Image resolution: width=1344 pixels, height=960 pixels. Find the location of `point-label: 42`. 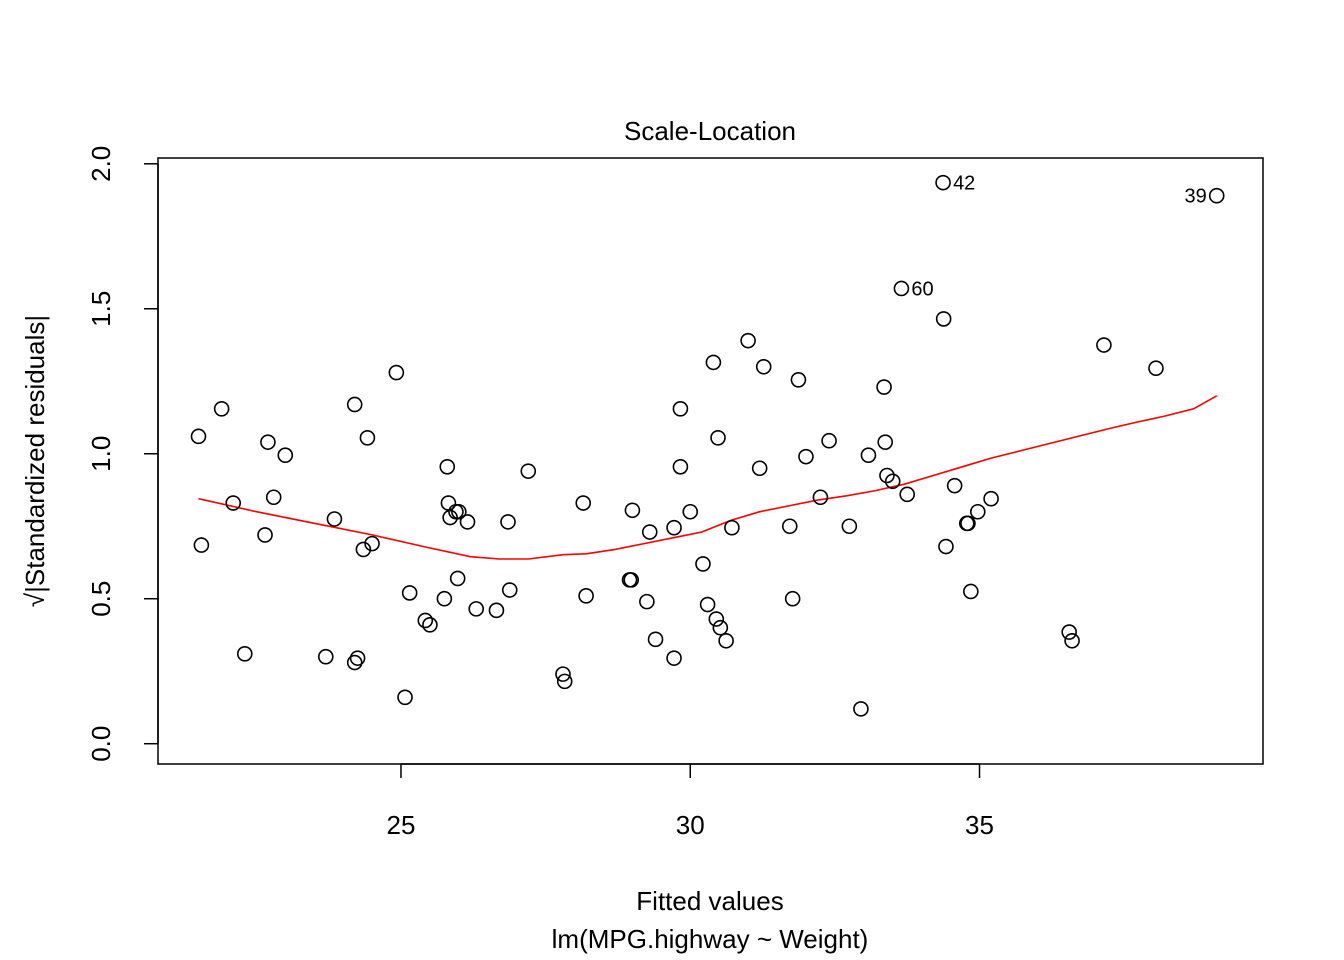

point-label: 42 is located at coordinates (964, 184).